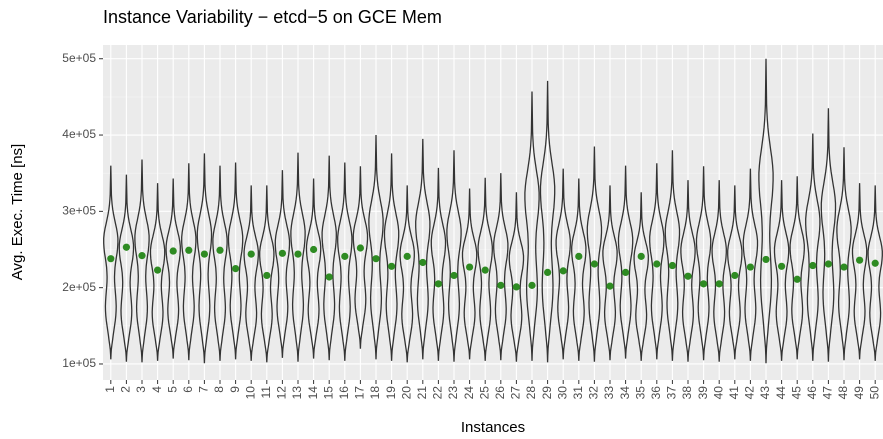  What do you see at coordinates (188, 389) in the screenshot?
I see `x-tick-label: 6` at bounding box center [188, 389].